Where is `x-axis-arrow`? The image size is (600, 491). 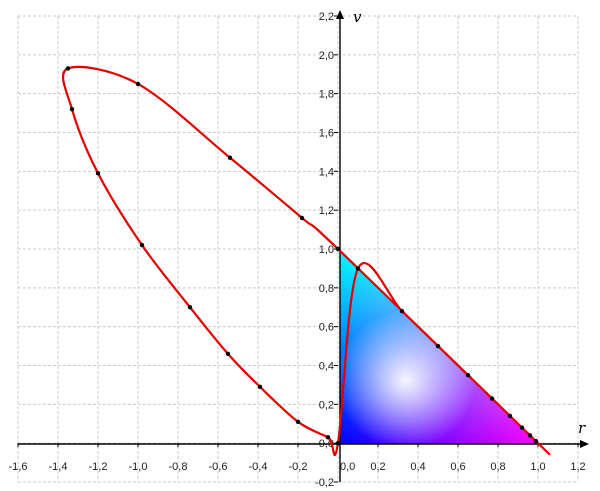
x-axis-arrow is located at coordinates (584, 444).